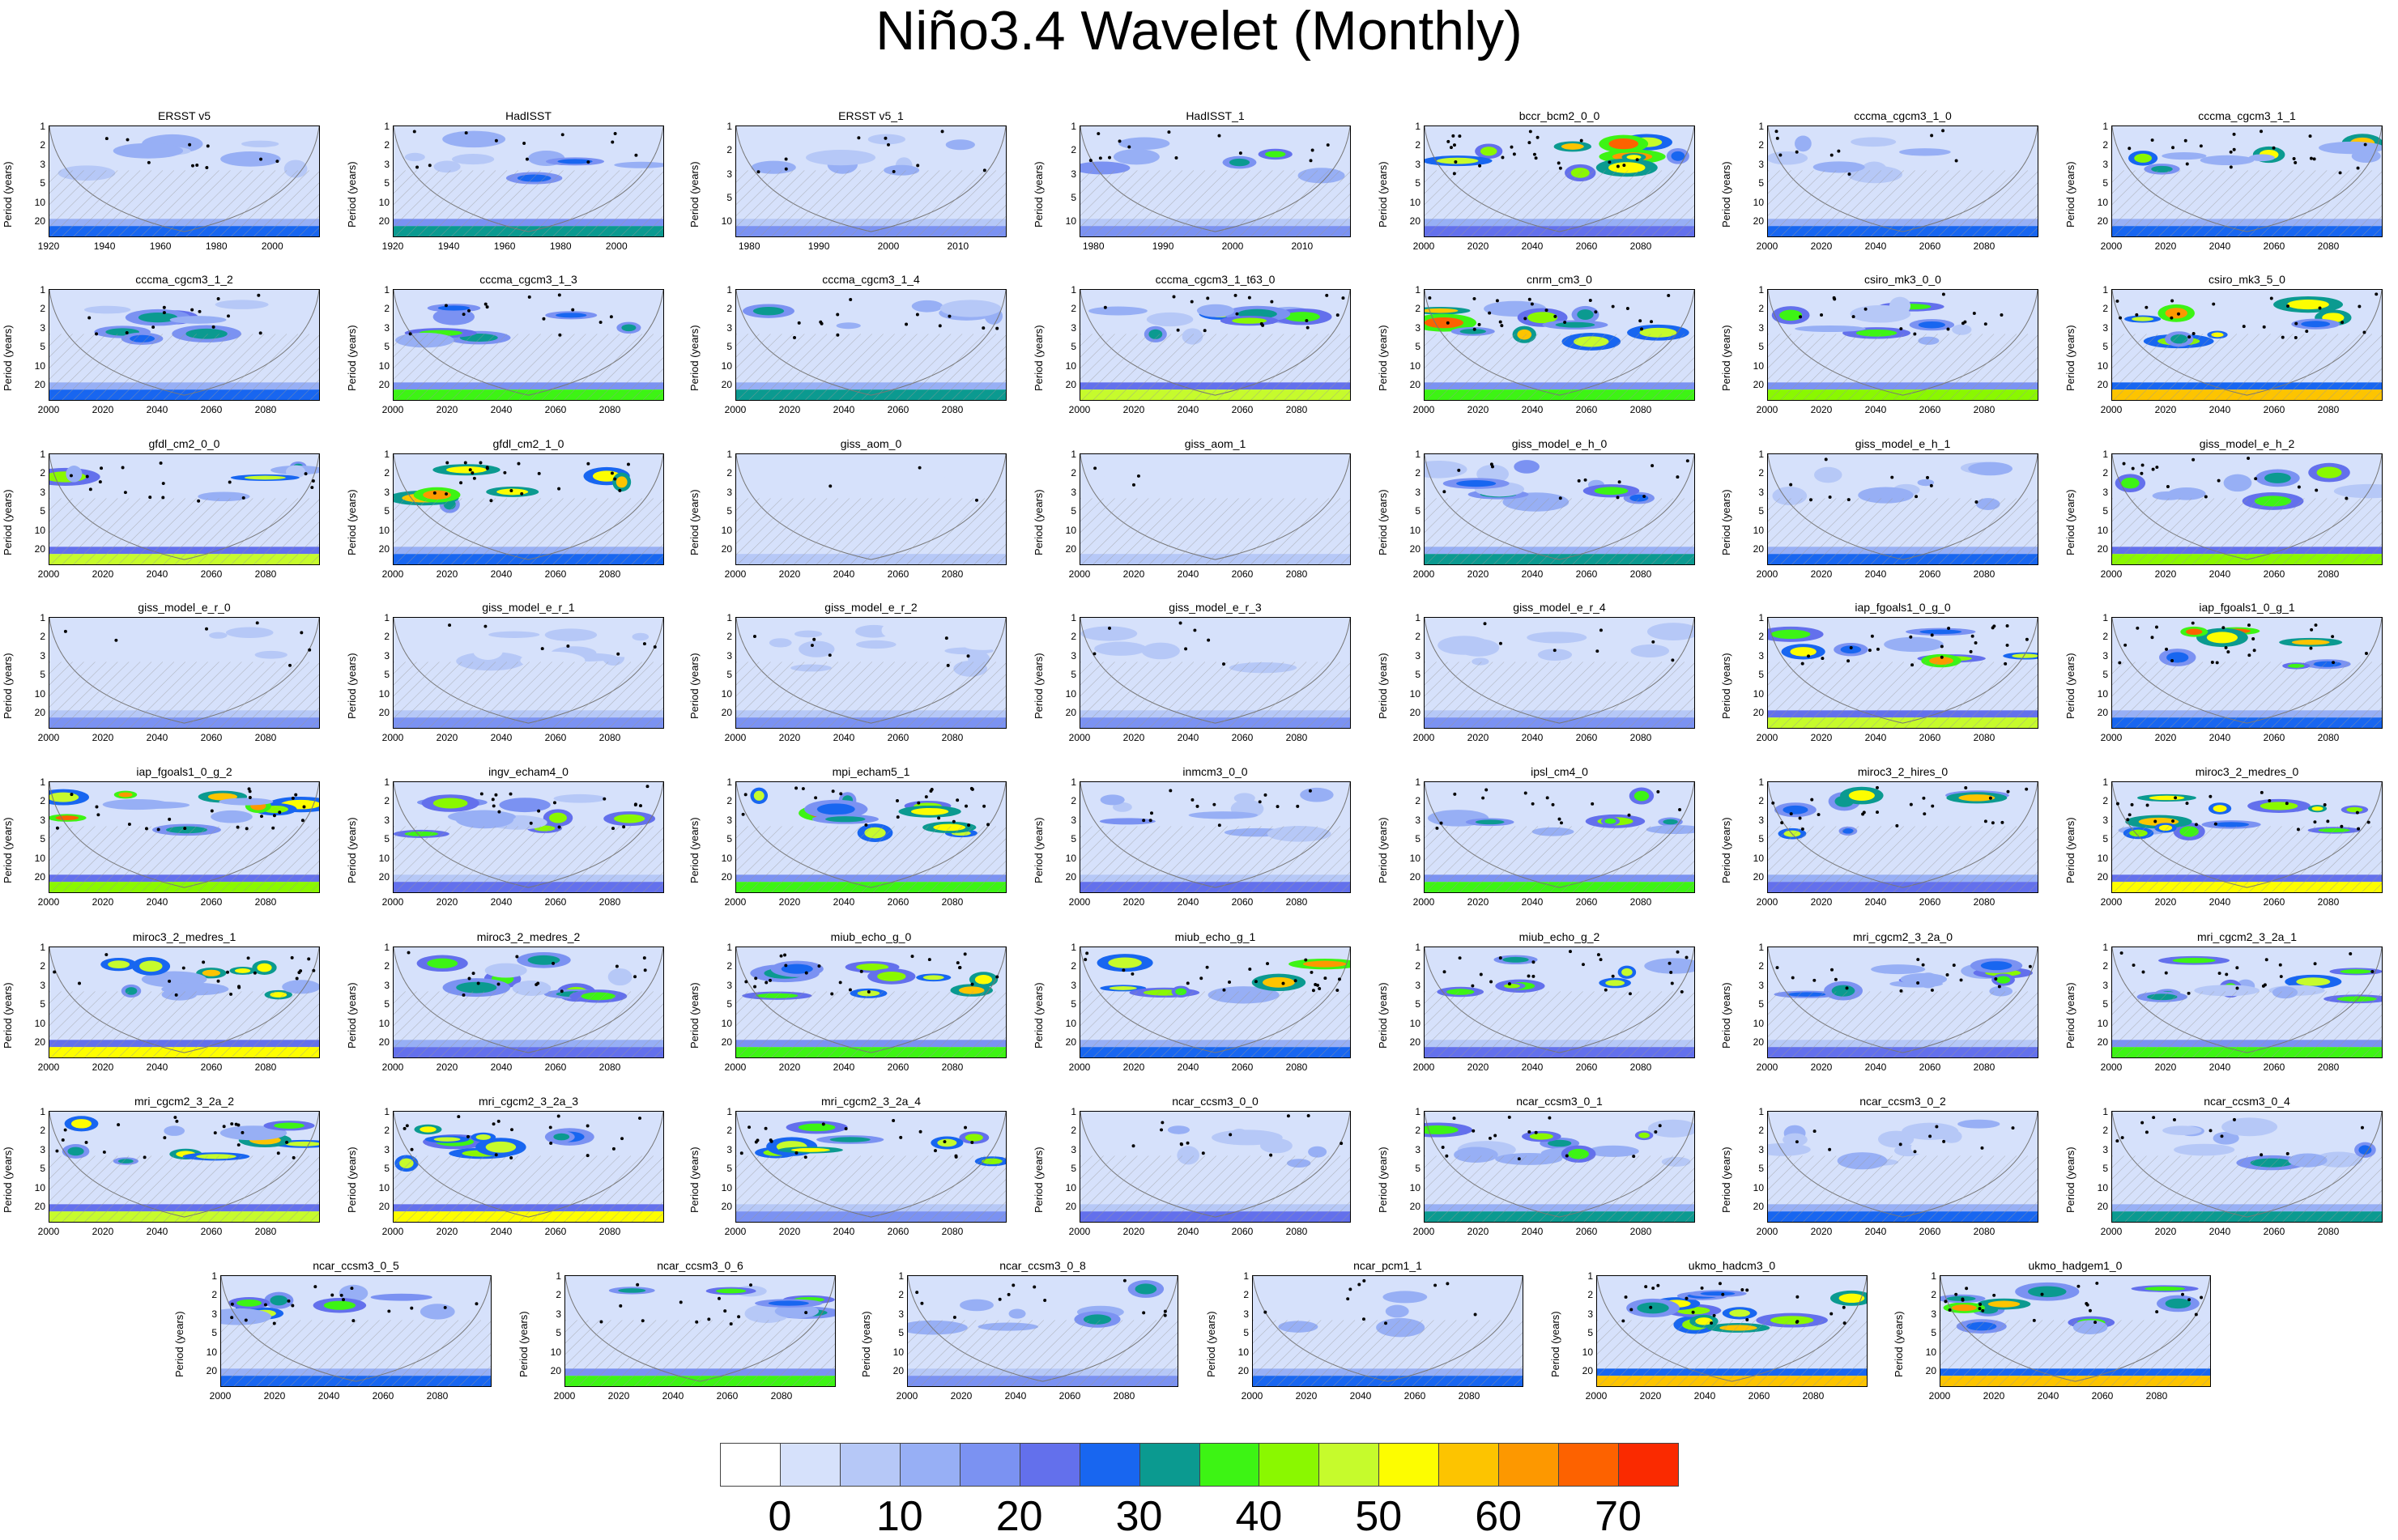 This screenshot has width=2398, height=1540. I want to click on x-tick-label: 2040, so click(1015, 1396).